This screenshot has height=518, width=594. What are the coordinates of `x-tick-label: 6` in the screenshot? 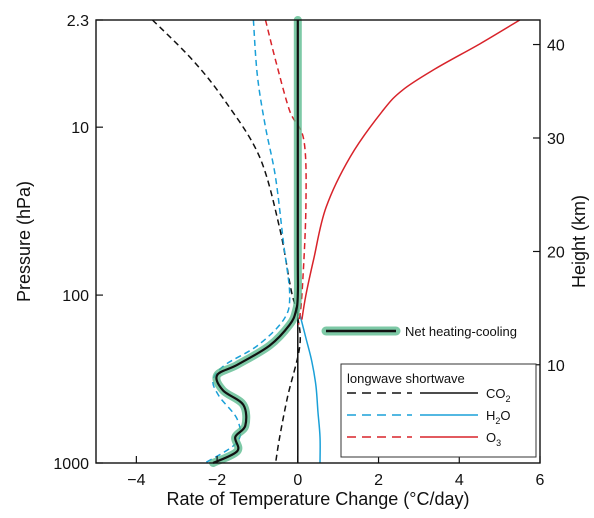 It's located at (540, 480).